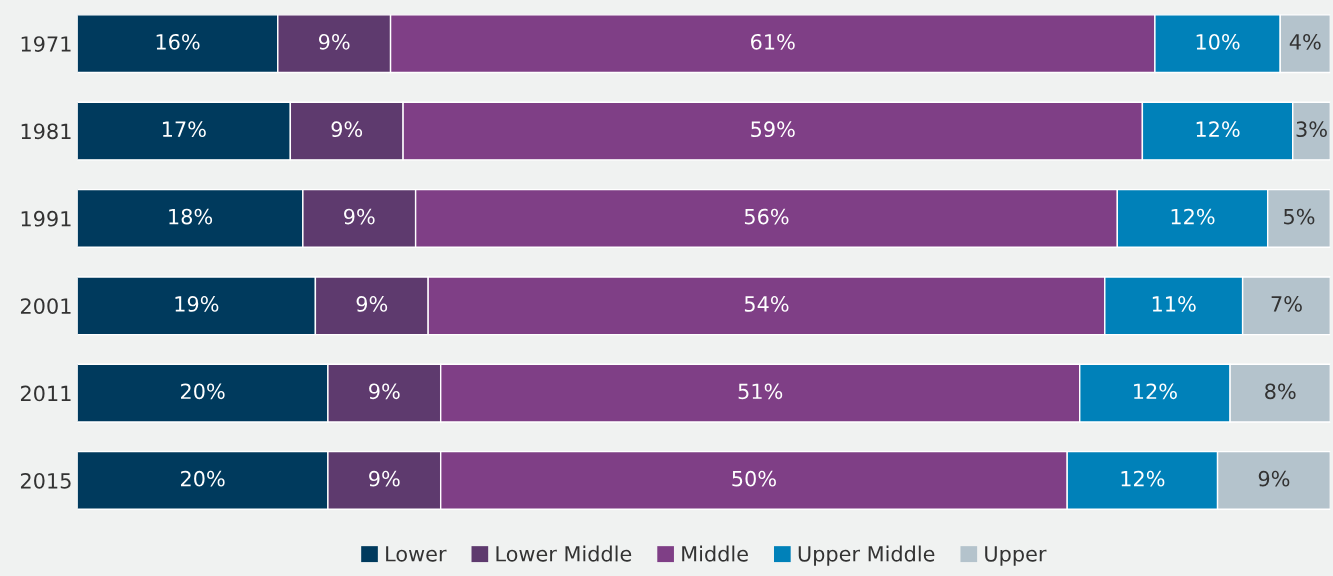  What do you see at coordinates (197, 304) in the screenshot?
I see `data-label: 19%` at bounding box center [197, 304].